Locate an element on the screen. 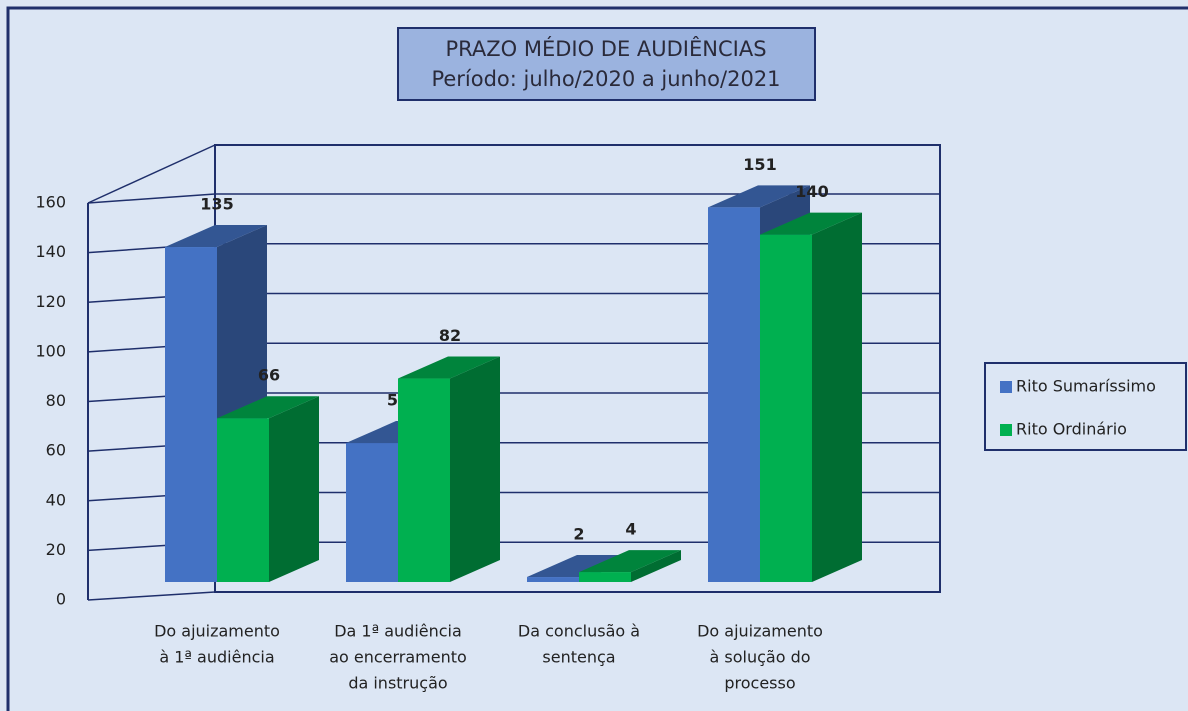 The width and height of the screenshot is (1188, 711). x-tick-label: Da conclusão à is located at coordinates (579, 631).